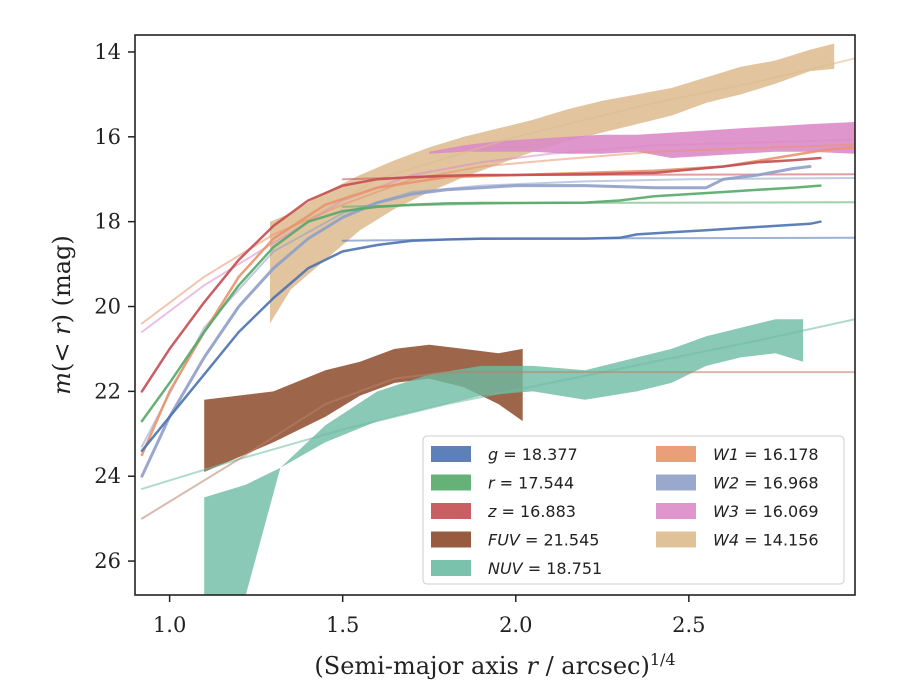 This screenshot has height=700, width=900. What do you see at coordinates (107, 222) in the screenshot?
I see `y-tick-label: 18` at bounding box center [107, 222].